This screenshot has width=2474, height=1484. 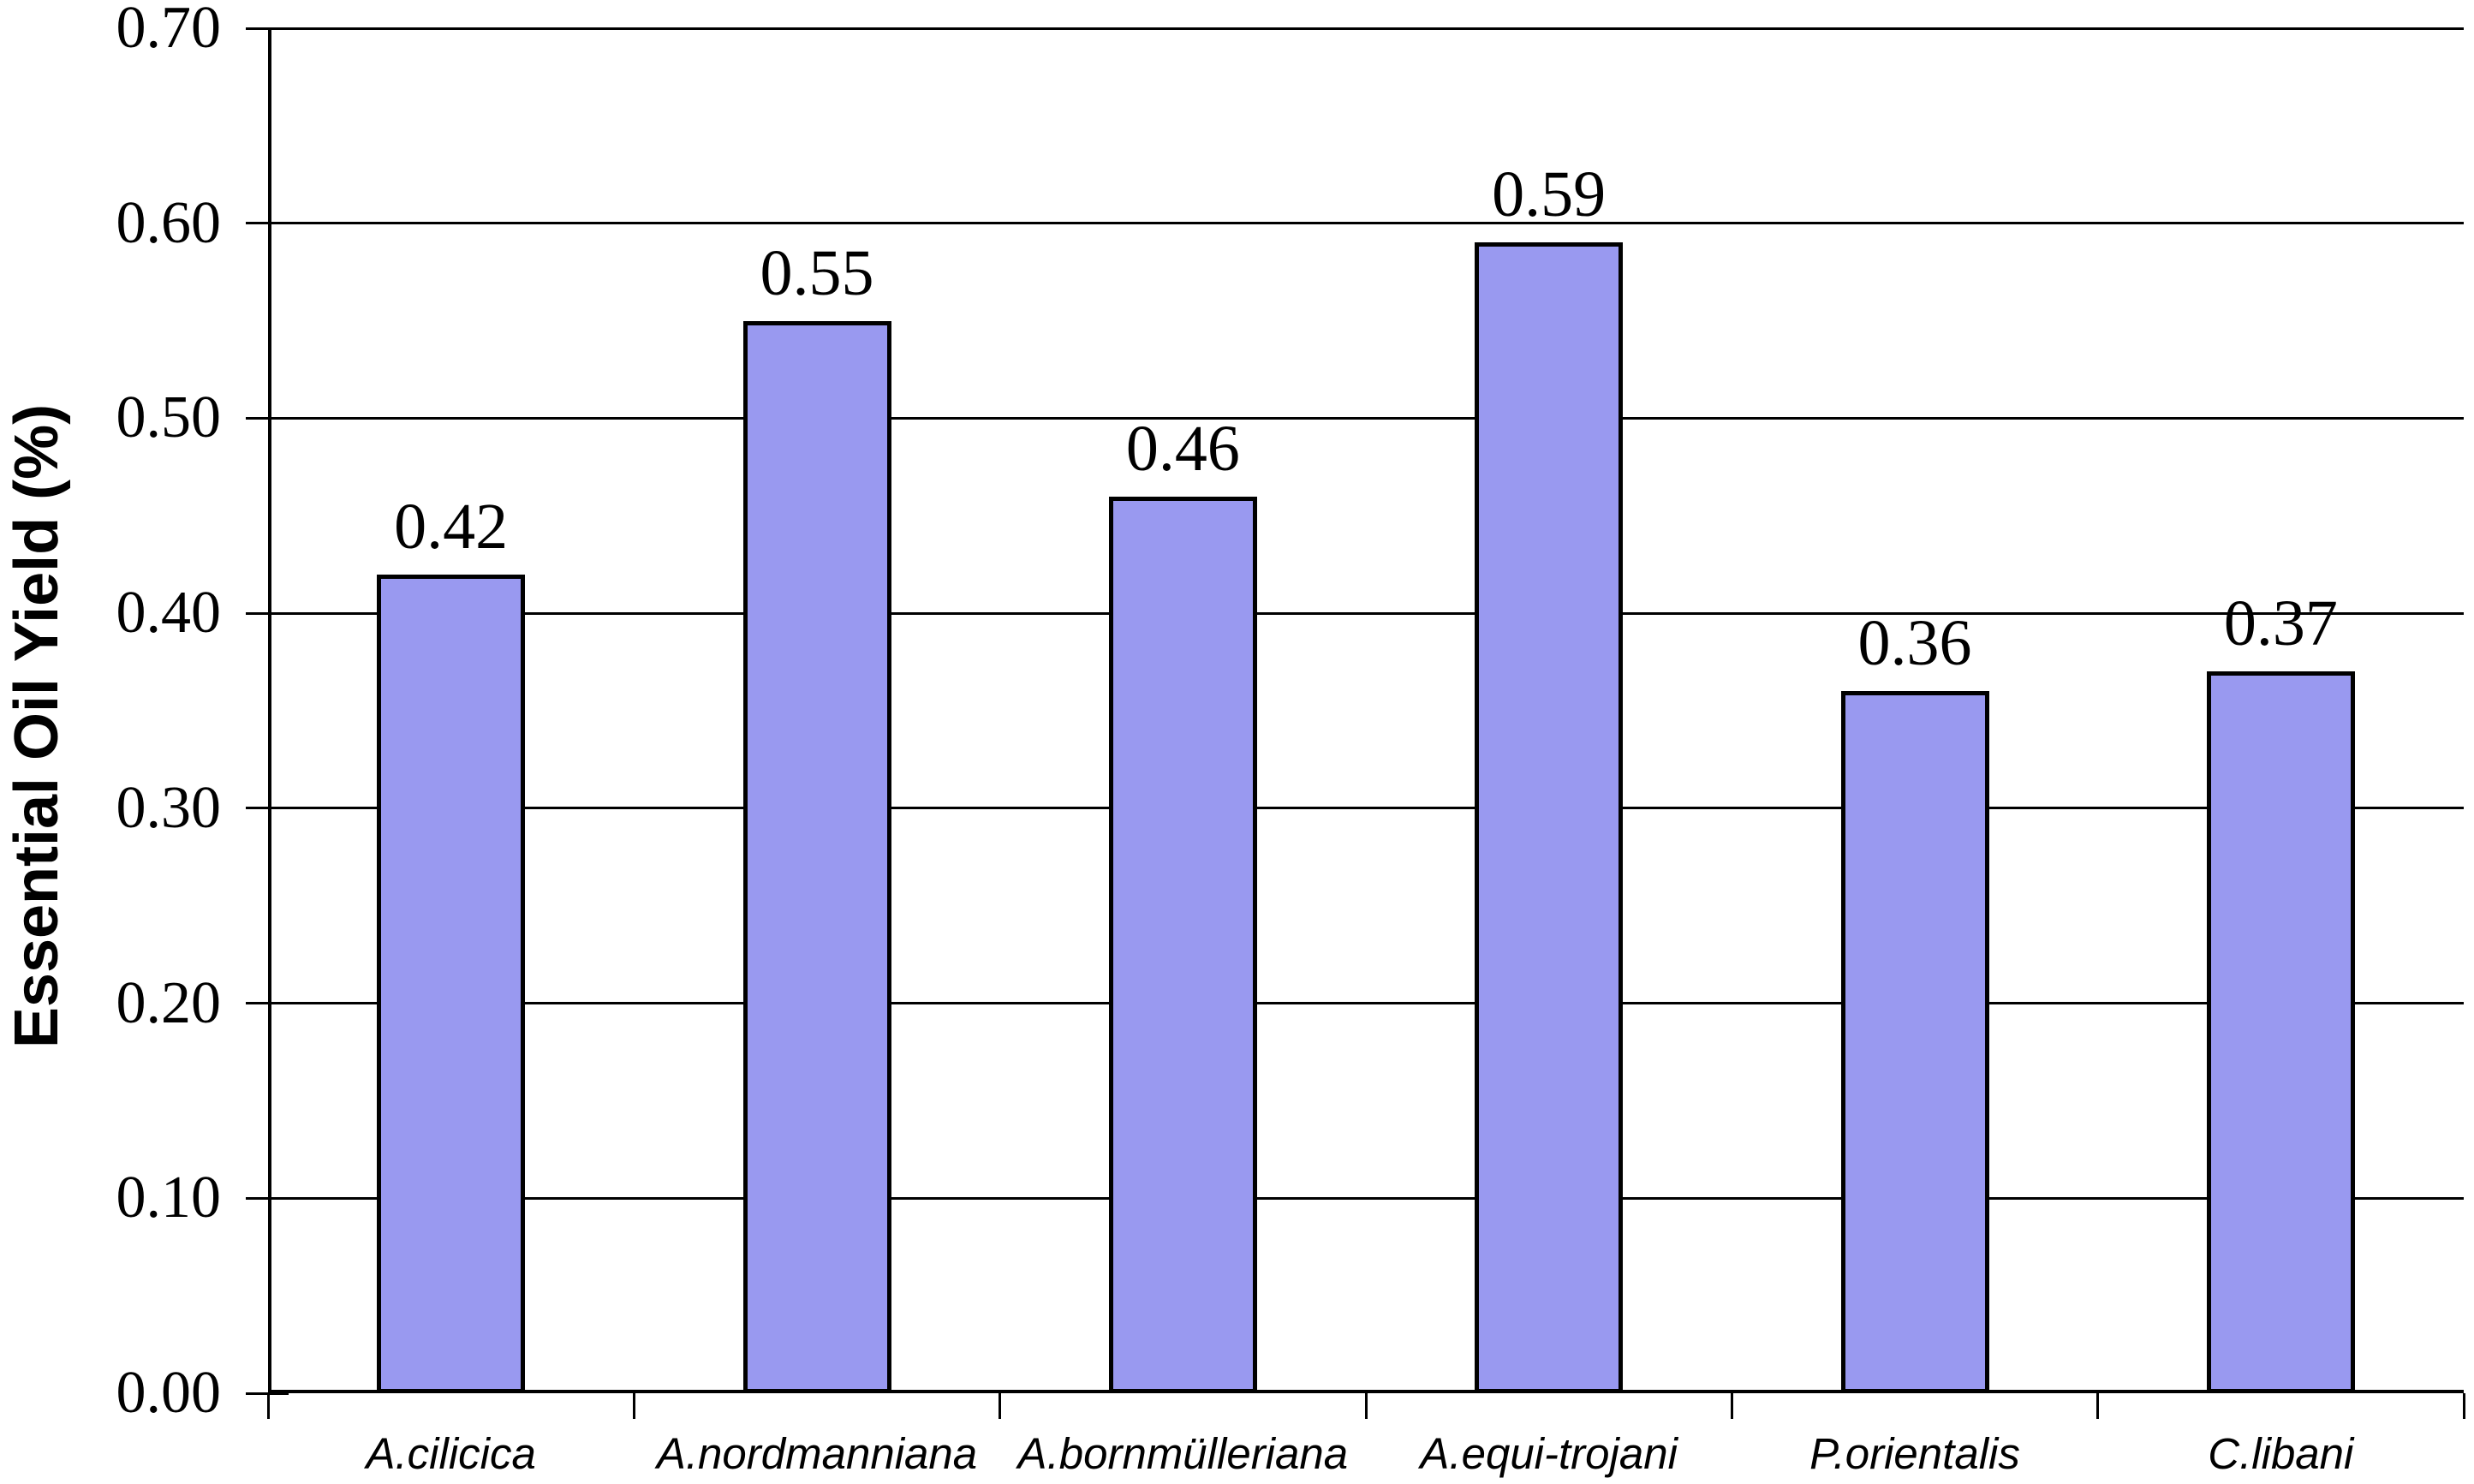 I want to click on x-category-label: A.bornmülleriana, so click(x=1183, y=1453).